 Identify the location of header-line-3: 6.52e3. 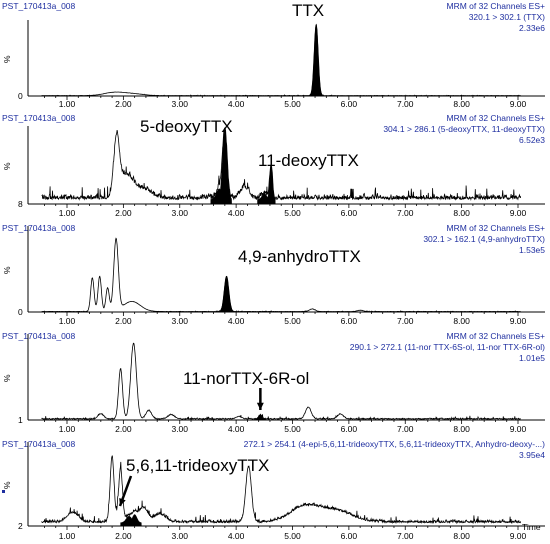
(532, 140).